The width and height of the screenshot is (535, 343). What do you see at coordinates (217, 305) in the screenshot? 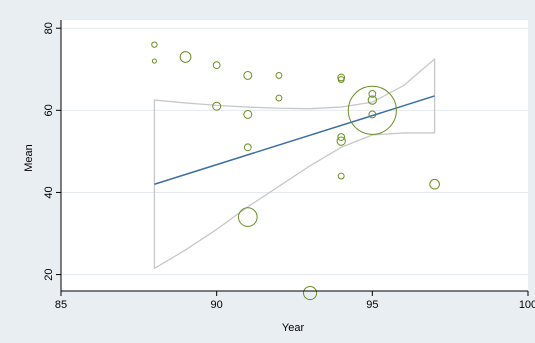
I see `x-tick-label-90: 90` at bounding box center [217, 305].